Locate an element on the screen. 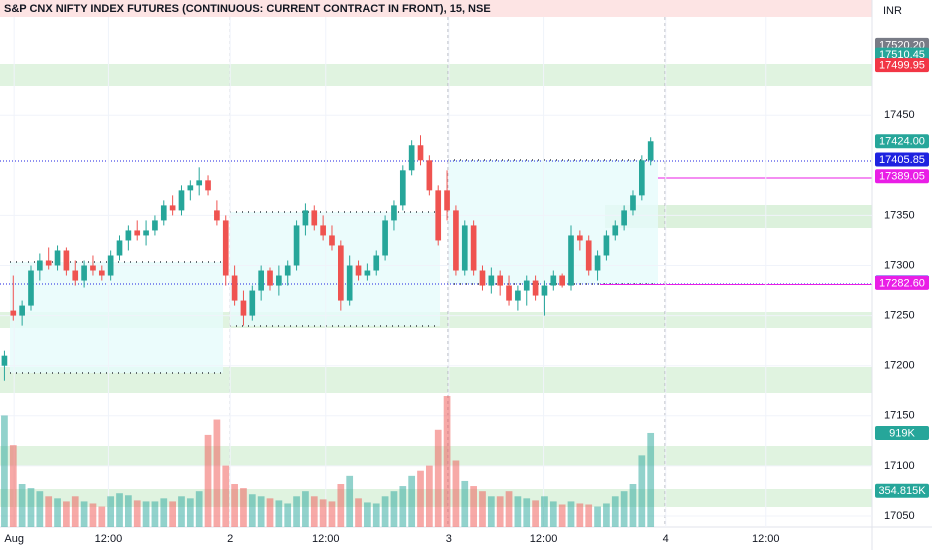 The height and width of the screenshot is (555, 932). y-tick-label: 17250 is located at coordinates (899, 316).